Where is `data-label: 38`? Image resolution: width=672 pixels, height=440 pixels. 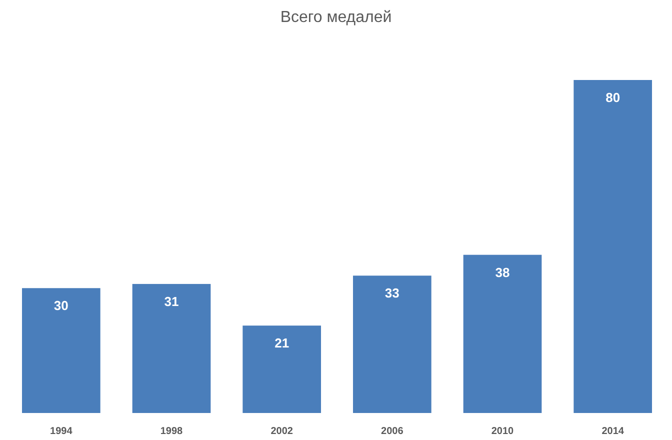
data-label: 38 is located at coordinates (502, 272).